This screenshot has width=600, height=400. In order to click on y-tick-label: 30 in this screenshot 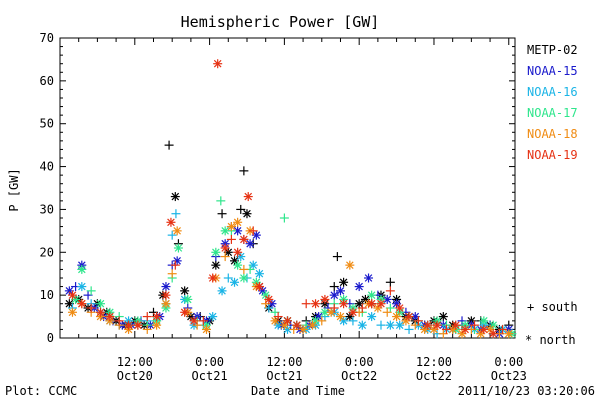, I will do `click(47, 209)`.